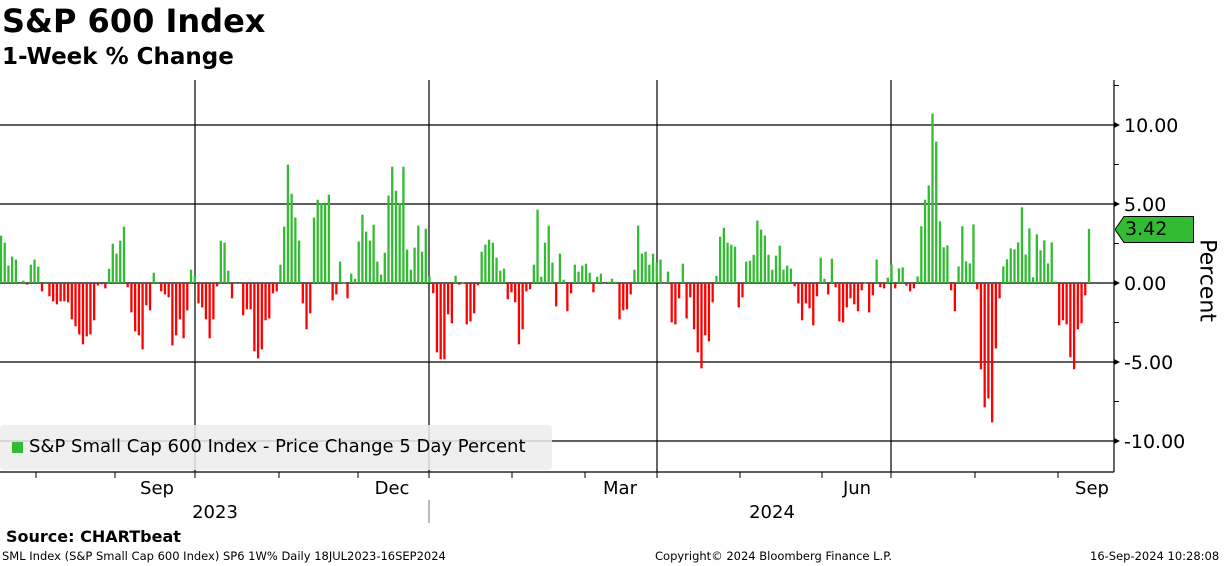 The width and height of the screenshot is (1224, 566). Describe the element at coordinates (773, 556) in the screenshot. I see `footer-copyright: Copyright© 2024 Bloomberg Finance L.P.` at that location.